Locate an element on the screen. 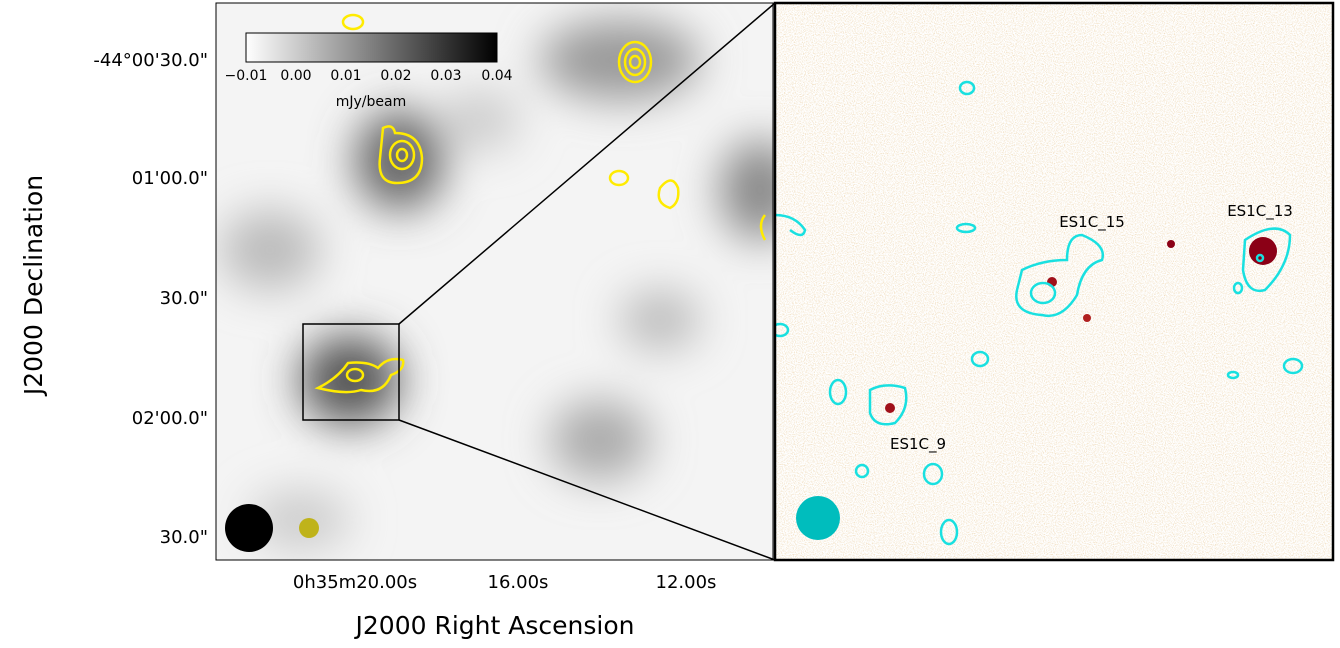  source-label: ES1C_15 is located at coordinates (1092, 222).